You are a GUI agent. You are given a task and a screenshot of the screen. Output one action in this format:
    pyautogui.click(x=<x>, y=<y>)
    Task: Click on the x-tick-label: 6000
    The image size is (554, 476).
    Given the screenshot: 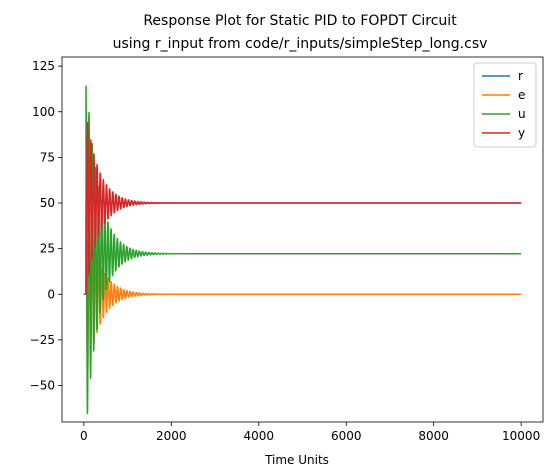 What is the action you would take?
    pyautogui.click(x=346, y=436)
    